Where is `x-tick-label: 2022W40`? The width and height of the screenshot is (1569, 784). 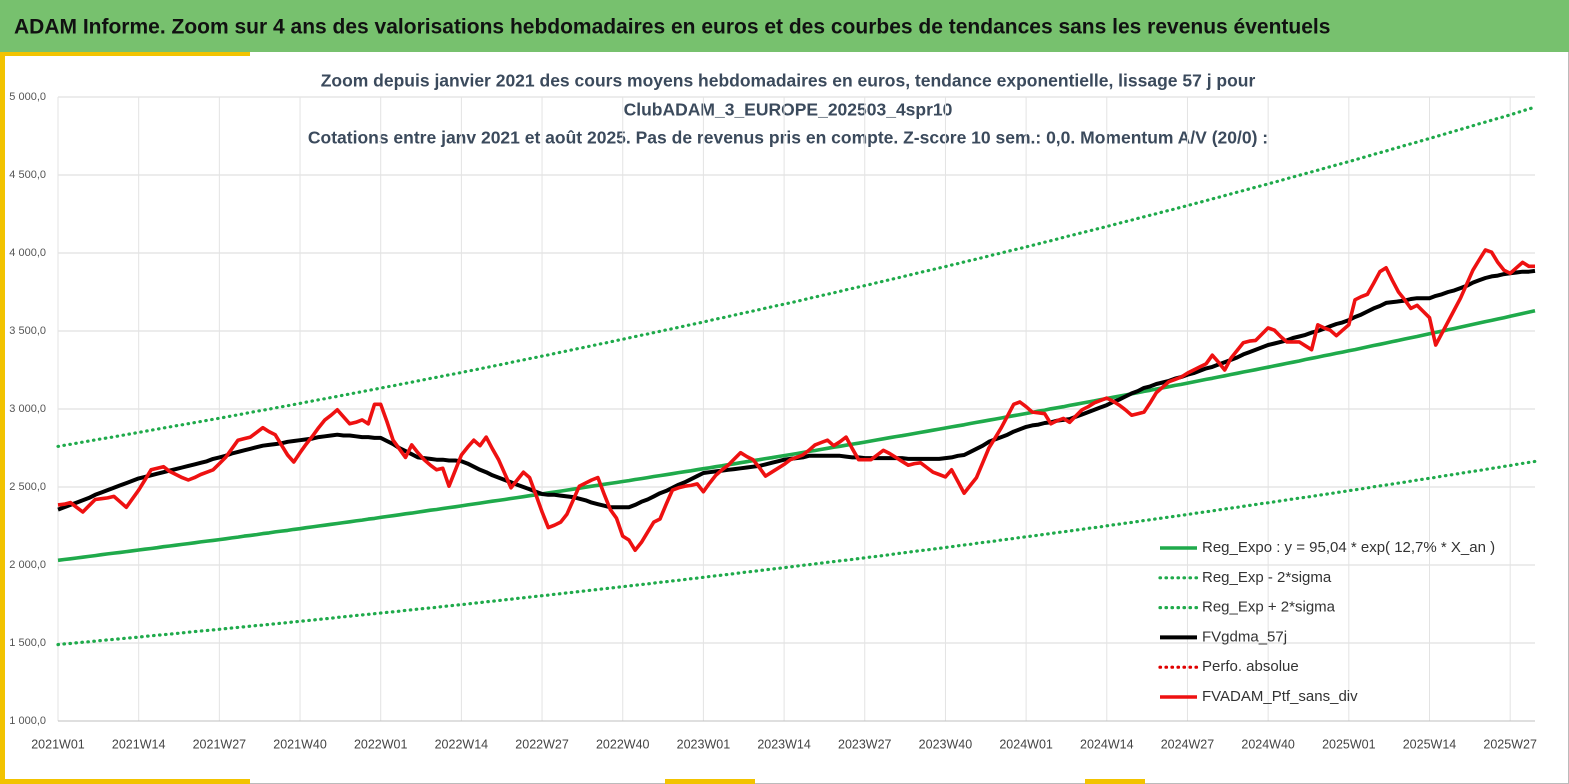 x-tick-label: 2022W40 is located at coordinates (623, 744).